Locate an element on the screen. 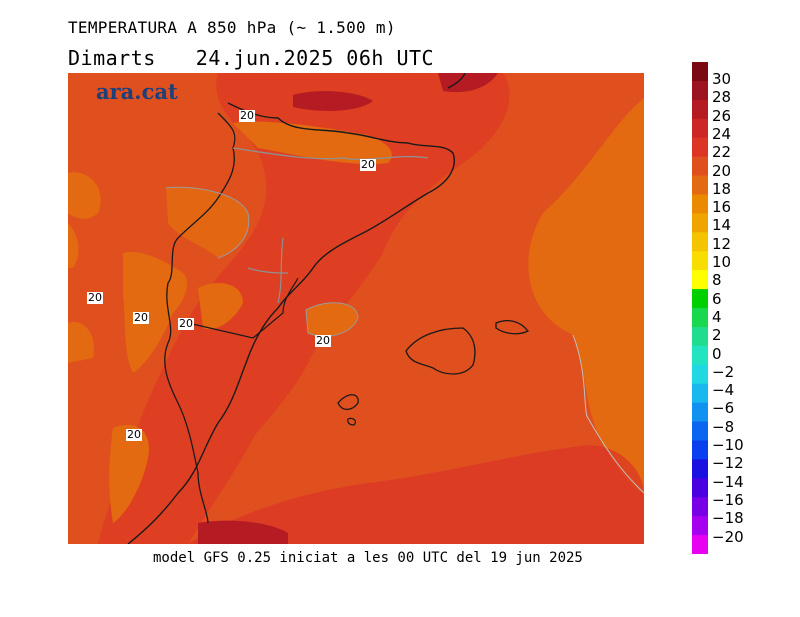 This screenshot has height=617, width=800. datetime-label: 24.jun.2025 06h UTC is located at coordinates (315, 58).